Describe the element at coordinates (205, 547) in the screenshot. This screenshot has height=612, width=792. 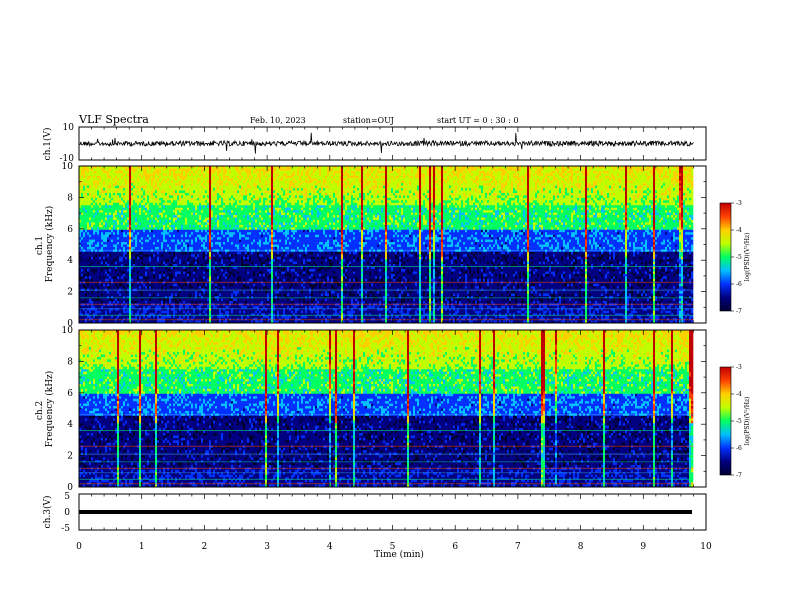
I see `x-tick-label: 2` at that location.